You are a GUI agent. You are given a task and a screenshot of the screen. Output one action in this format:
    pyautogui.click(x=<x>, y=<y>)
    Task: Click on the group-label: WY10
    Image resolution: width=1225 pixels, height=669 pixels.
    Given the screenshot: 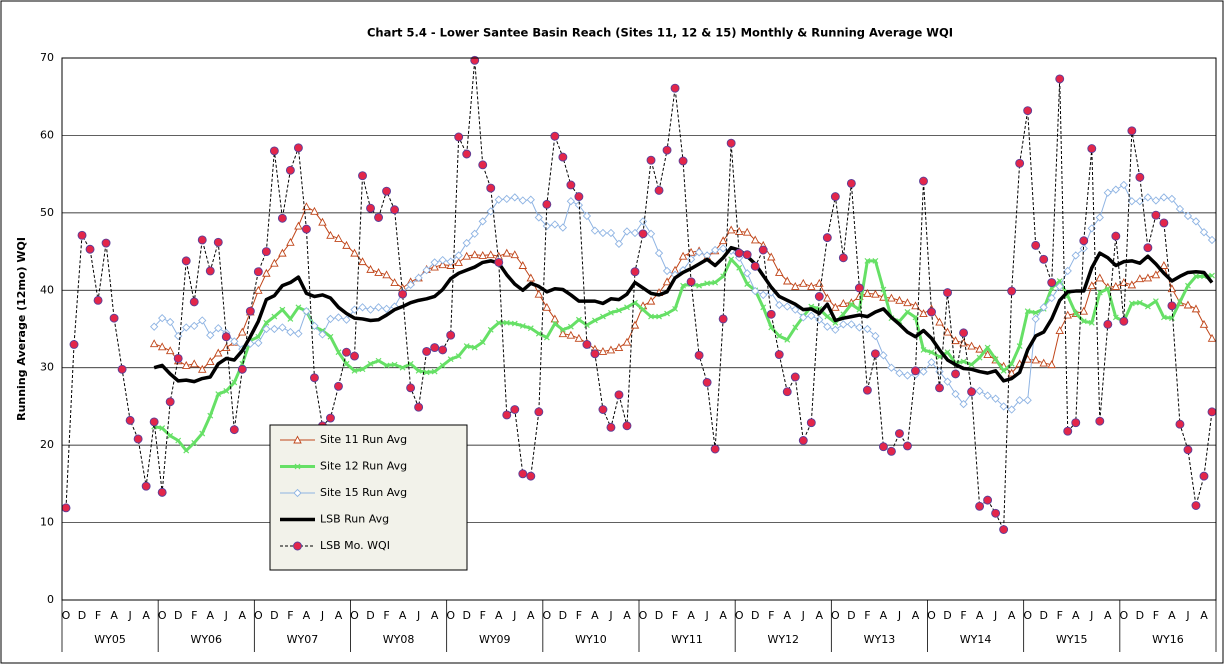 What is the action you would take?
    pyautogui.click(x=591, y=639)
    